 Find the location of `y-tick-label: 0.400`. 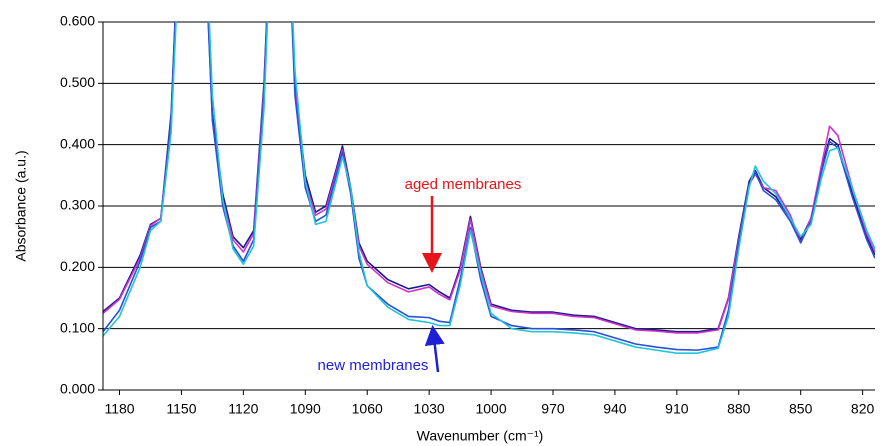

y-tick-label: 0.400 is located at coordinates (77, 143).